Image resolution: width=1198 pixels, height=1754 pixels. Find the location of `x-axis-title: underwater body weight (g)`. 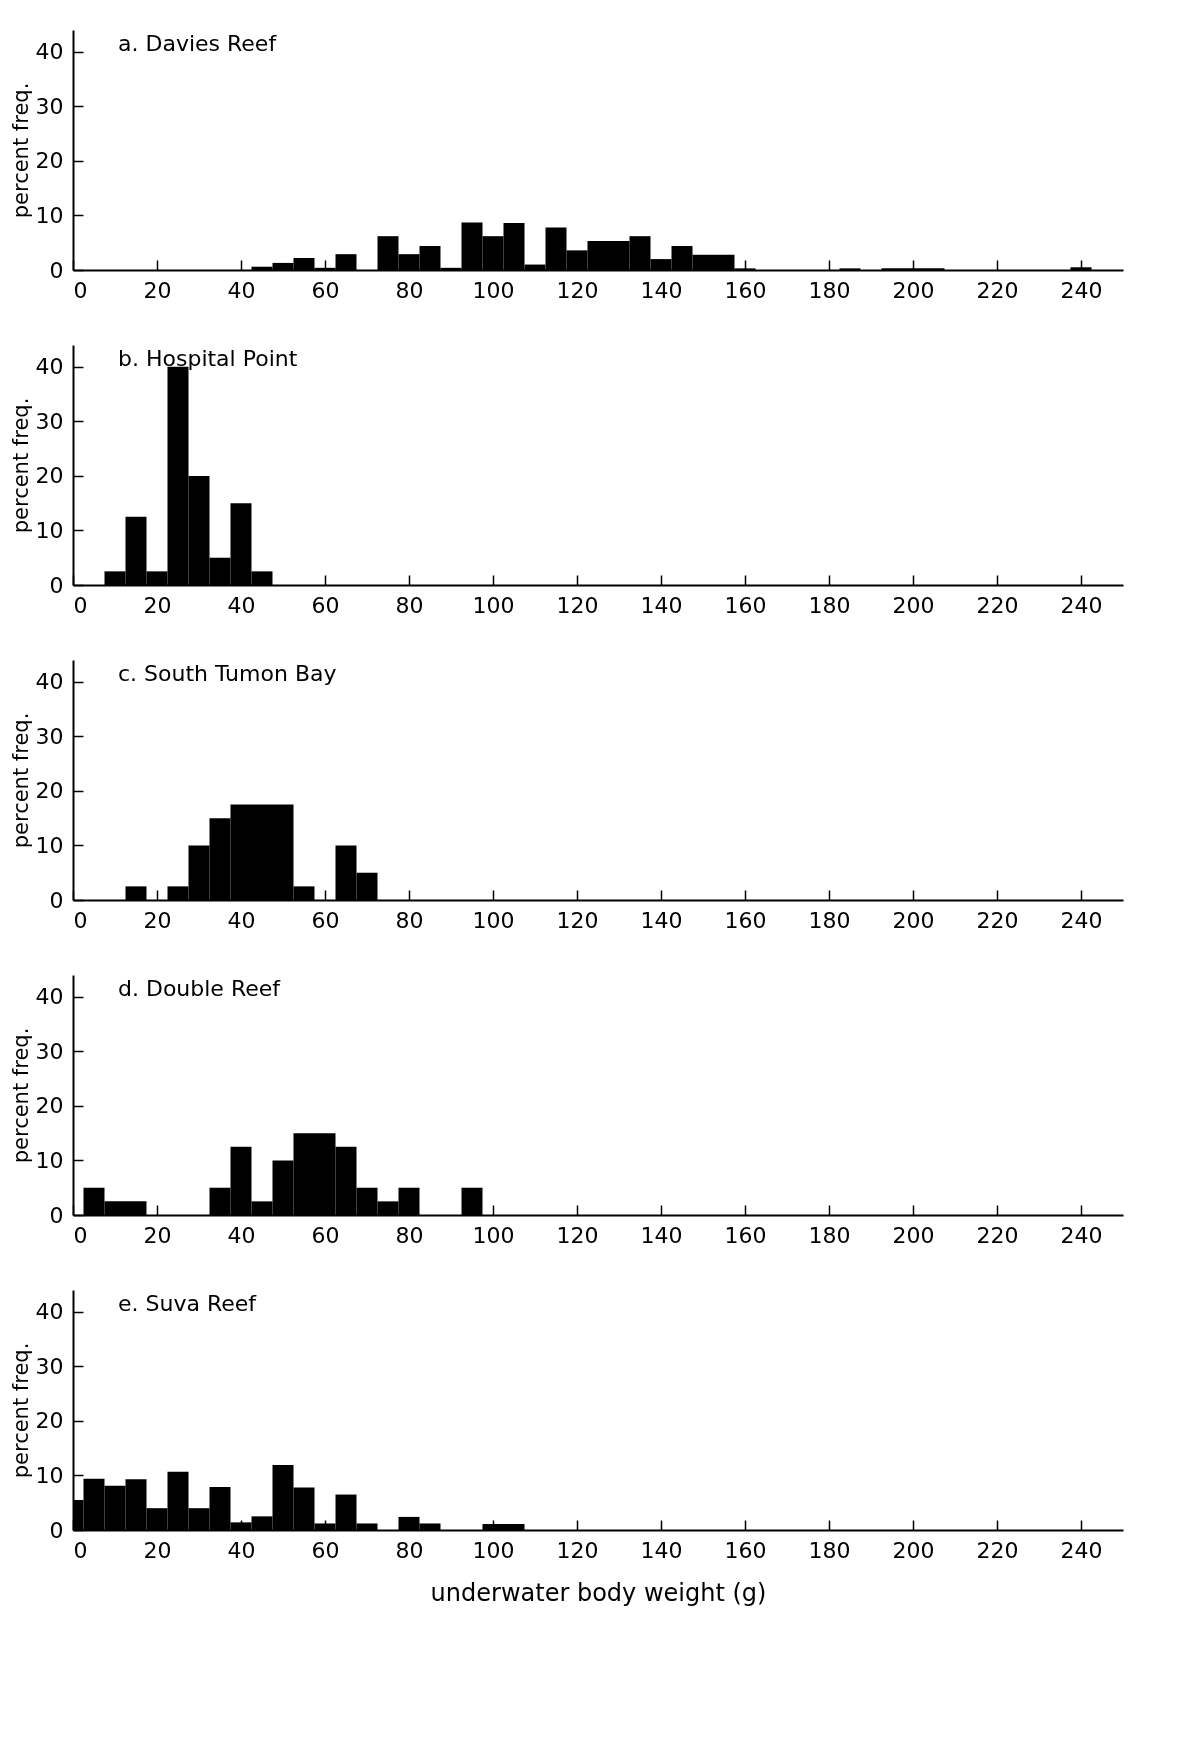

x-axis-title: underwater body weight (g) is located at coordinates (598, 1592).